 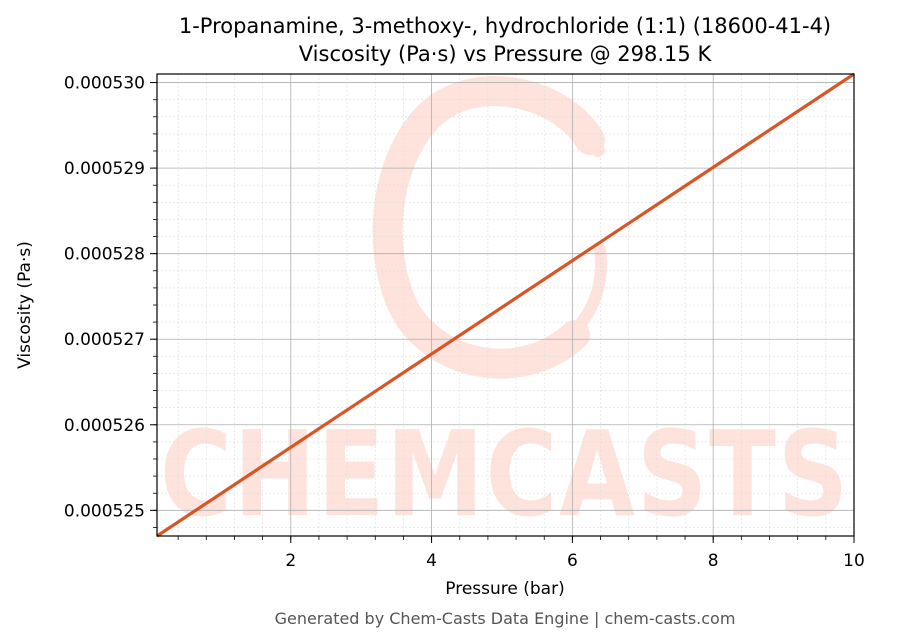 What do you see at coordinates (489, 227) in the screenshot?
I see `watermark-logo` at bounding box center [489, 227].